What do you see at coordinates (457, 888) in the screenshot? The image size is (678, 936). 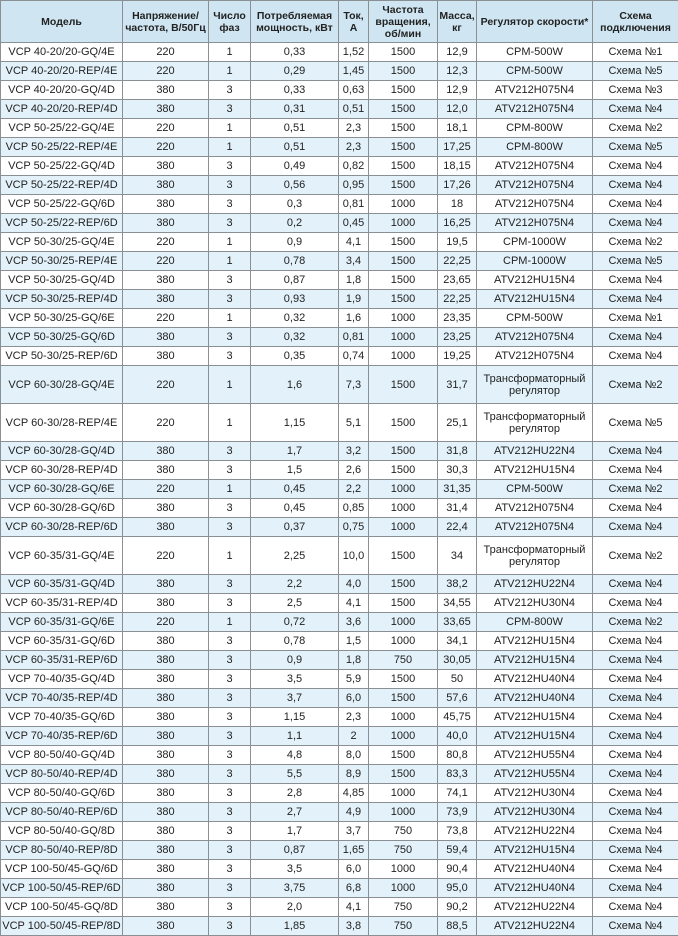 I see `cell-mass: 95,0` at bounding box center [457, 888].